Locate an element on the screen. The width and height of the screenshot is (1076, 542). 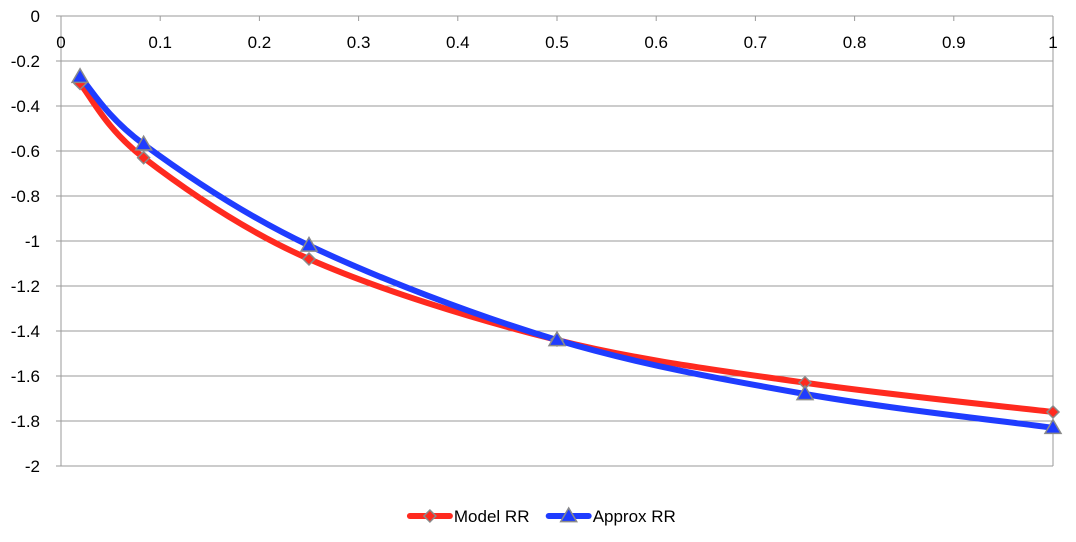
legend-label: Approx RR is located at coordinates (634, 516).